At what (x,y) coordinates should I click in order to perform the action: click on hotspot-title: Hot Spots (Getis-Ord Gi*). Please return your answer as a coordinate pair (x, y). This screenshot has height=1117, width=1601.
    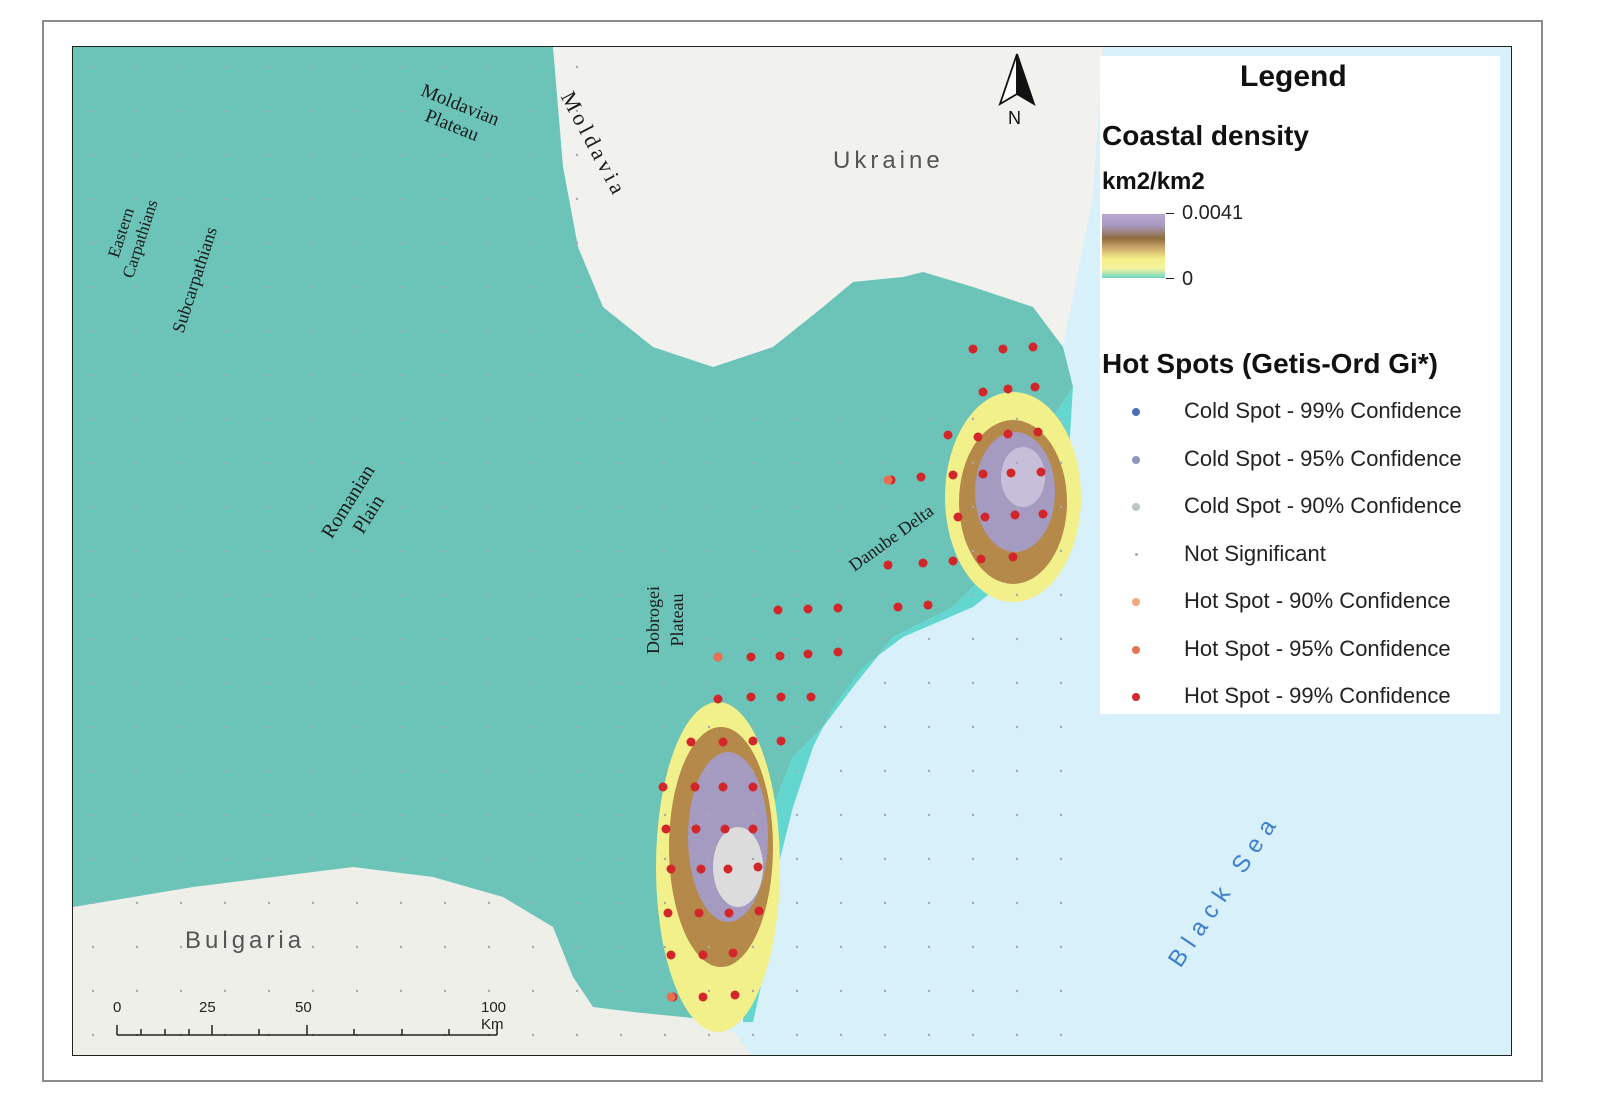
    Looking at the image, I should click on (1270, 363).